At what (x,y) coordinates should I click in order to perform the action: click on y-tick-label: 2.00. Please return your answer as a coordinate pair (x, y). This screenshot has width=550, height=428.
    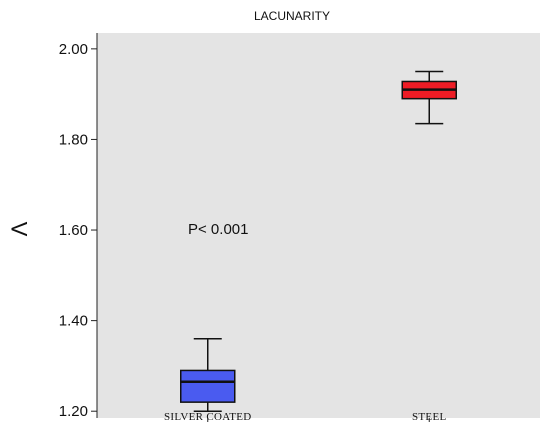
    Looking at the image, I should click on (73, 49).